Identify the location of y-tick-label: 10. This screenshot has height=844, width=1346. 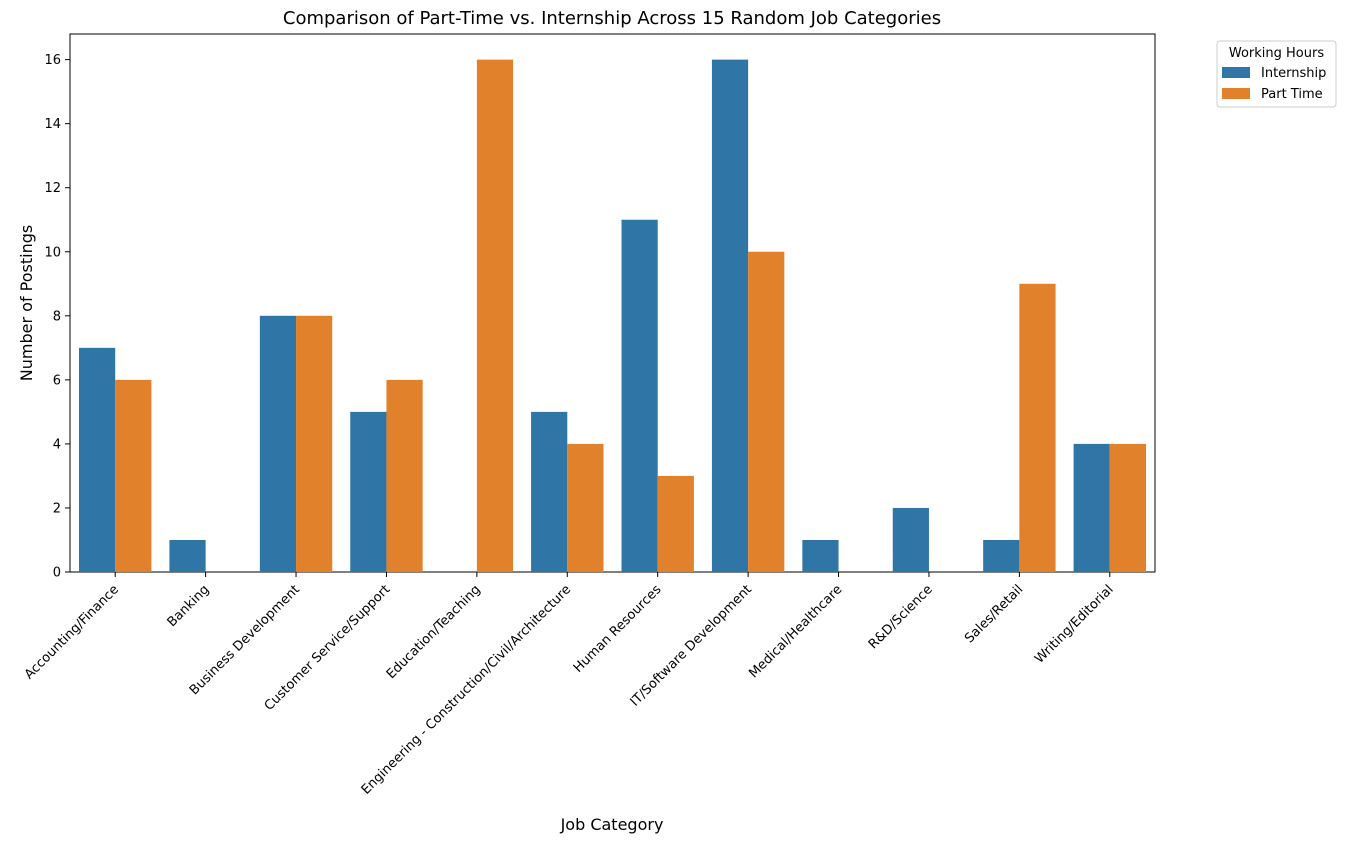
(52, 252).